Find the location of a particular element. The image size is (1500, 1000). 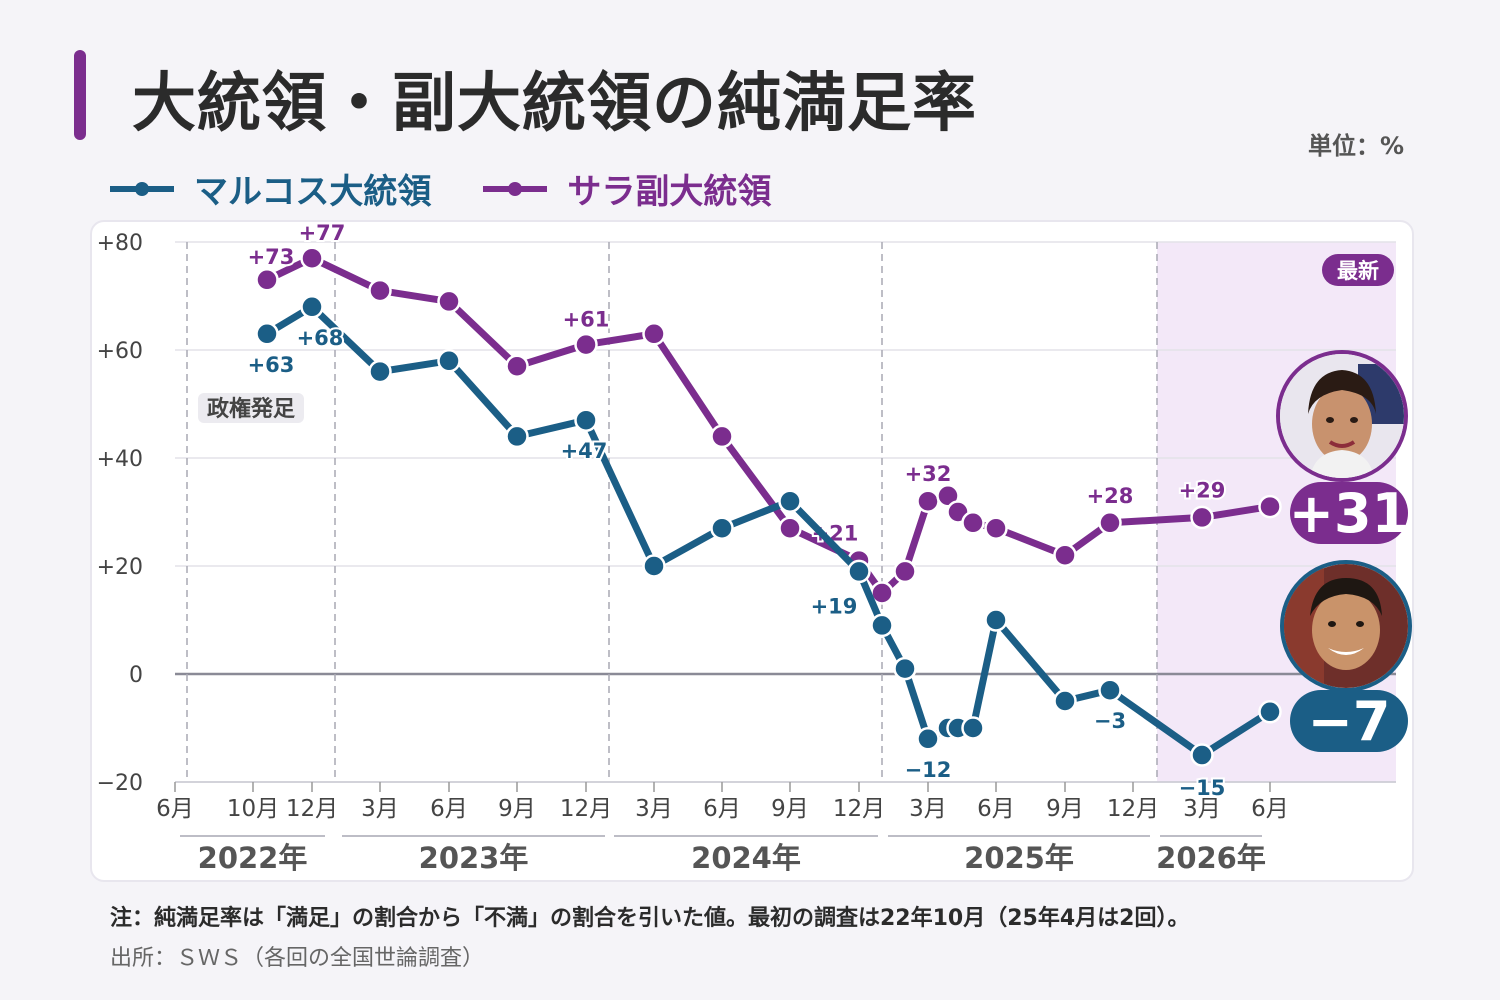

sara-data-label: +77 is located at coordinates (322, 233).